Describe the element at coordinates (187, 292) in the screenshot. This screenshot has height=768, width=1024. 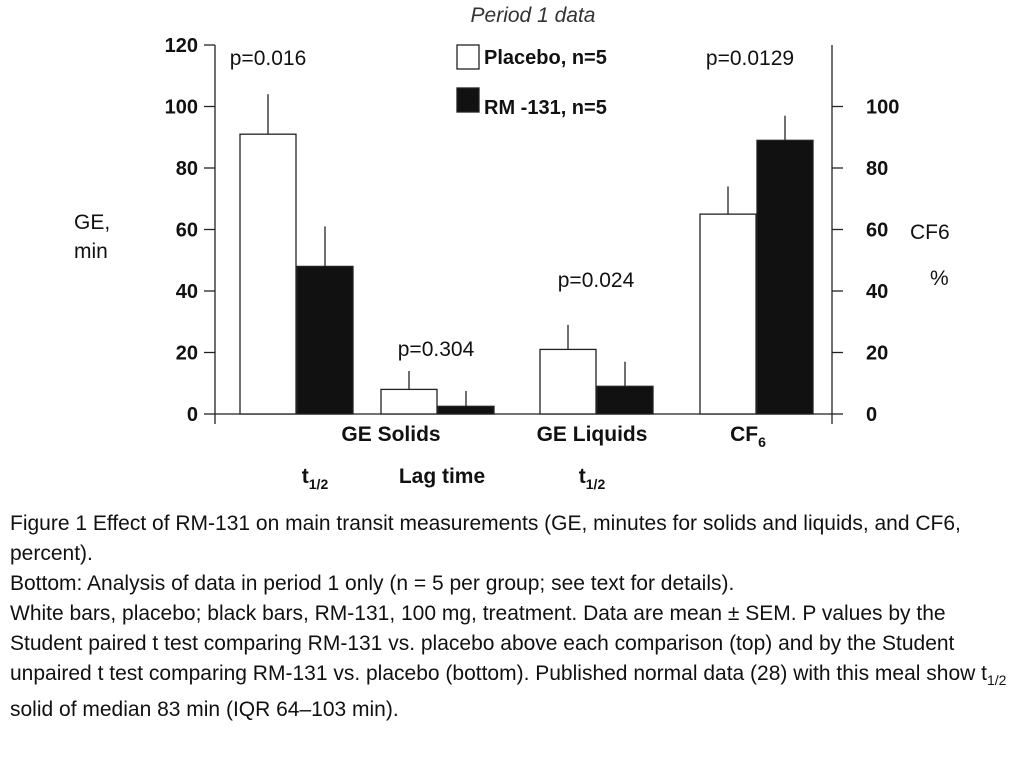
I see `left-axis-tick-label: 40` at that location.